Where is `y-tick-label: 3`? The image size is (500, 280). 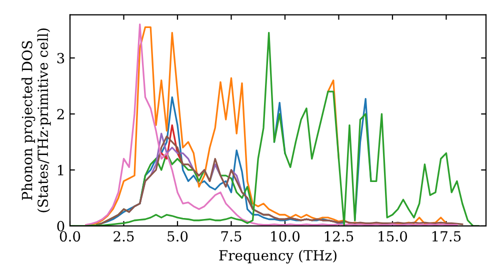
y-tick-label: 3 is located at coordinates (60, 58).